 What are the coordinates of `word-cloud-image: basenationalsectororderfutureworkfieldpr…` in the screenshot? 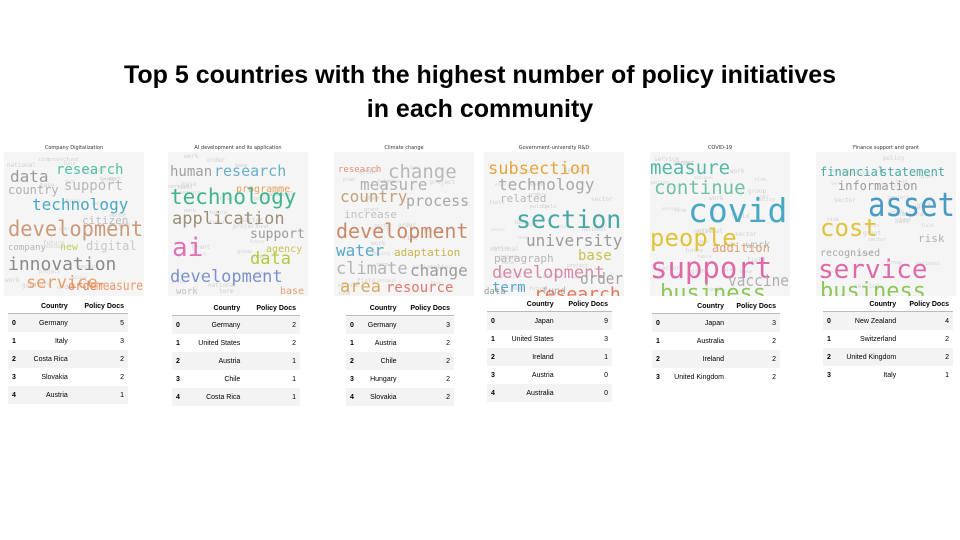 It's located at (238, 224).